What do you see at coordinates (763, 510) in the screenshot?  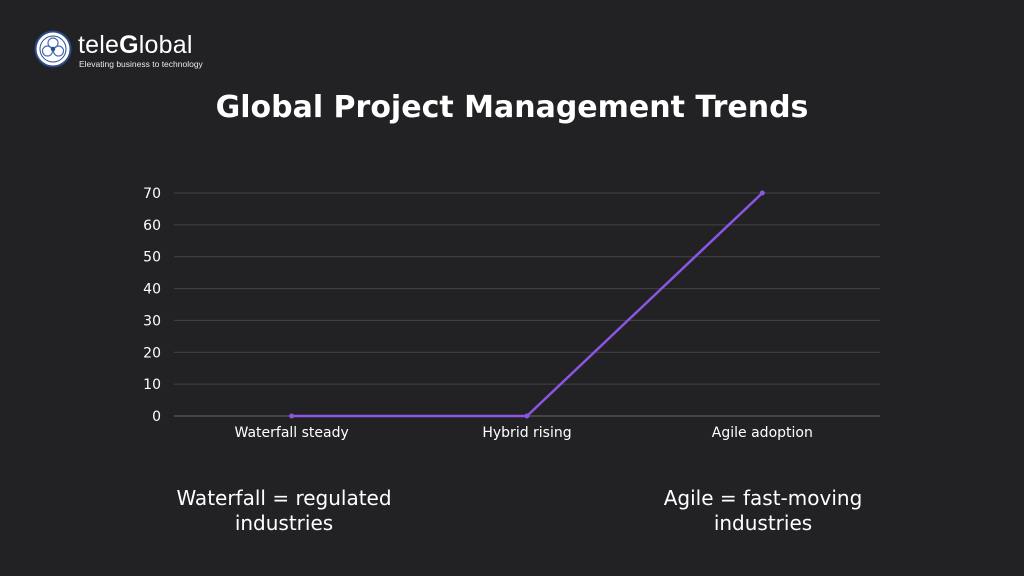 I see `note-agile: Agile = fast-moving industries` at bounding box center [763, 510].